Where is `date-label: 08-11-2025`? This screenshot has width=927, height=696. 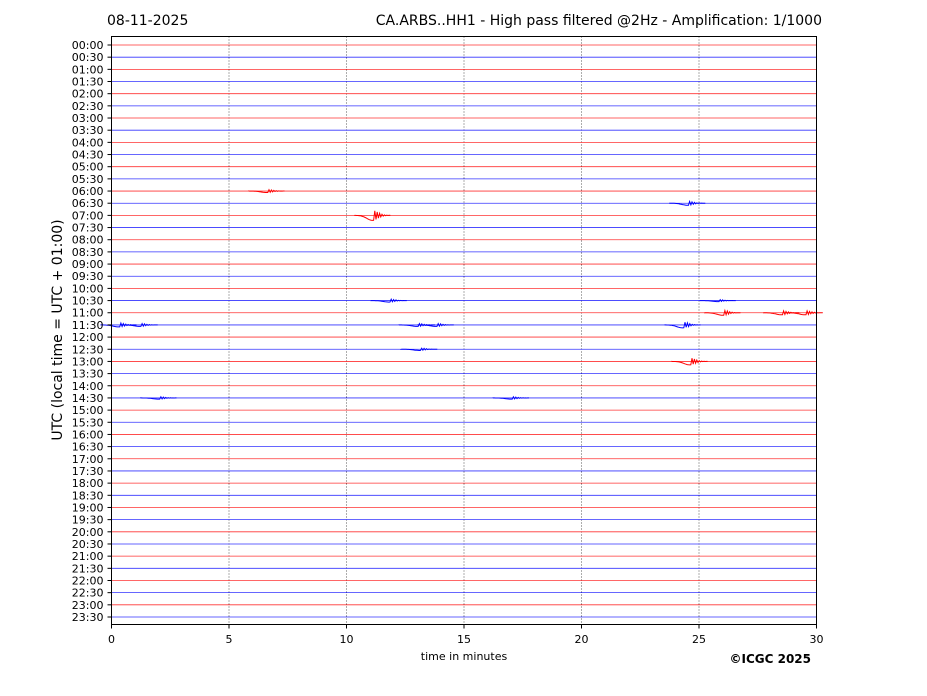 date-label: 08-11-2025 is located at coordinates (147, 21).